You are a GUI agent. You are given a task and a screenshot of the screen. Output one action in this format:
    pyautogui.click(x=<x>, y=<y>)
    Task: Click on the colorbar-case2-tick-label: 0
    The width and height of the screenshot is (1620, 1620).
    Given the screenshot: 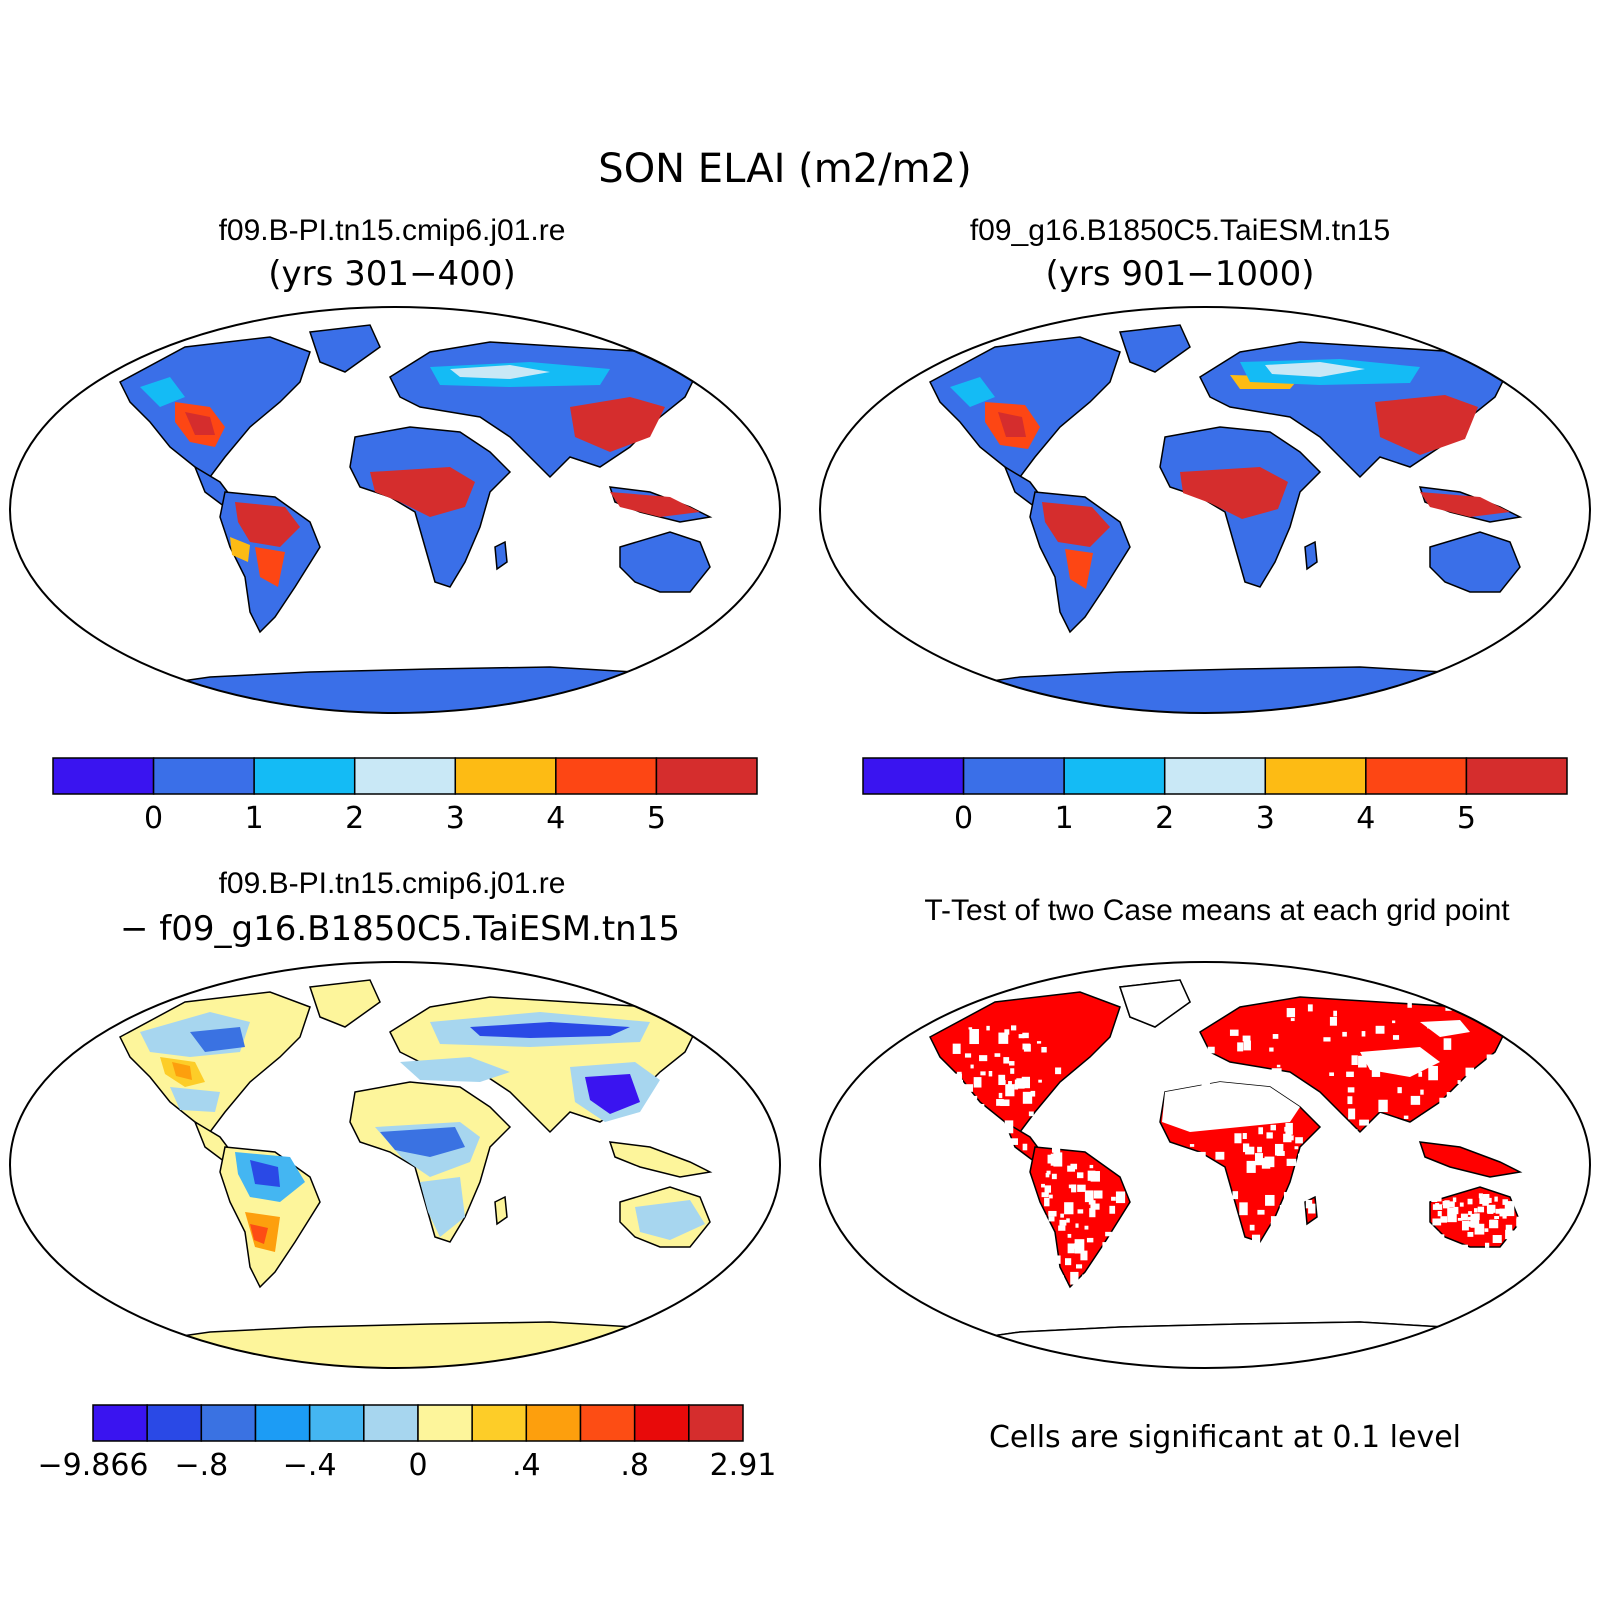 What is the action you would take?
    pyautogui.click(x=963, y=818)
    